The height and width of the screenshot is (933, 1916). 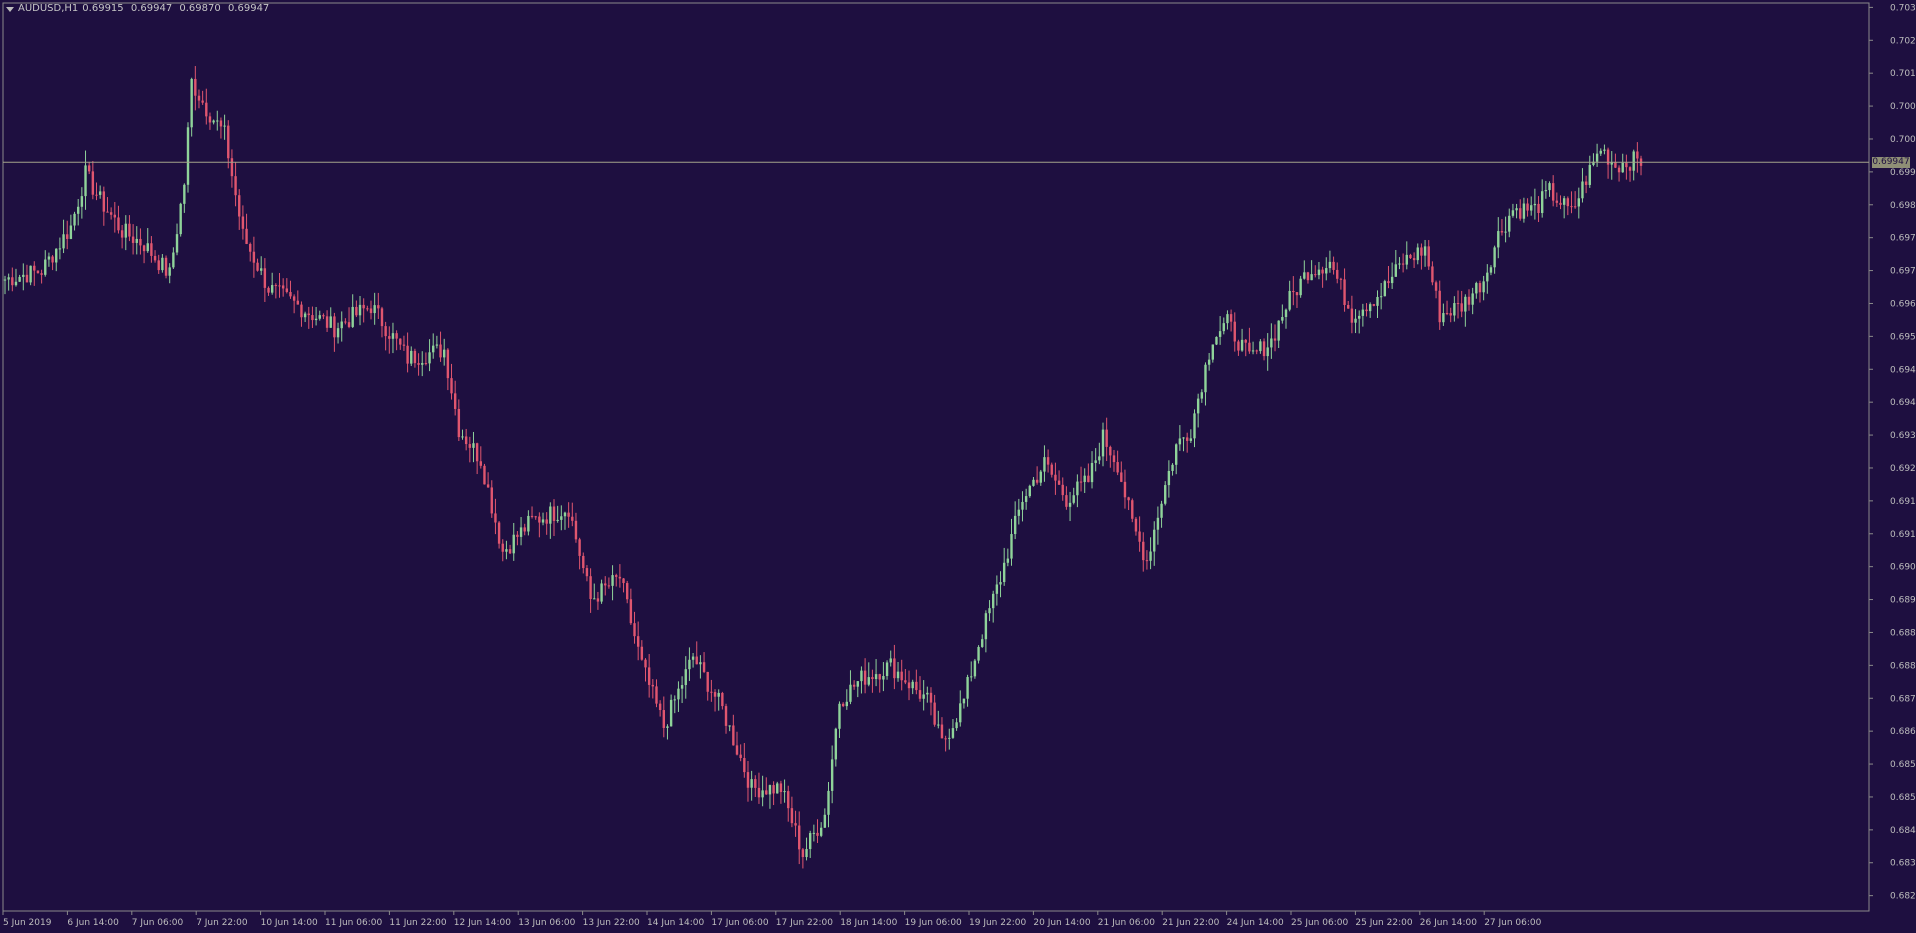 What do you see at coordinates (611, 923) in the screenshot?
I see `x-tick-label: 13 Jun 22:00` at bounding box center [611, 923].